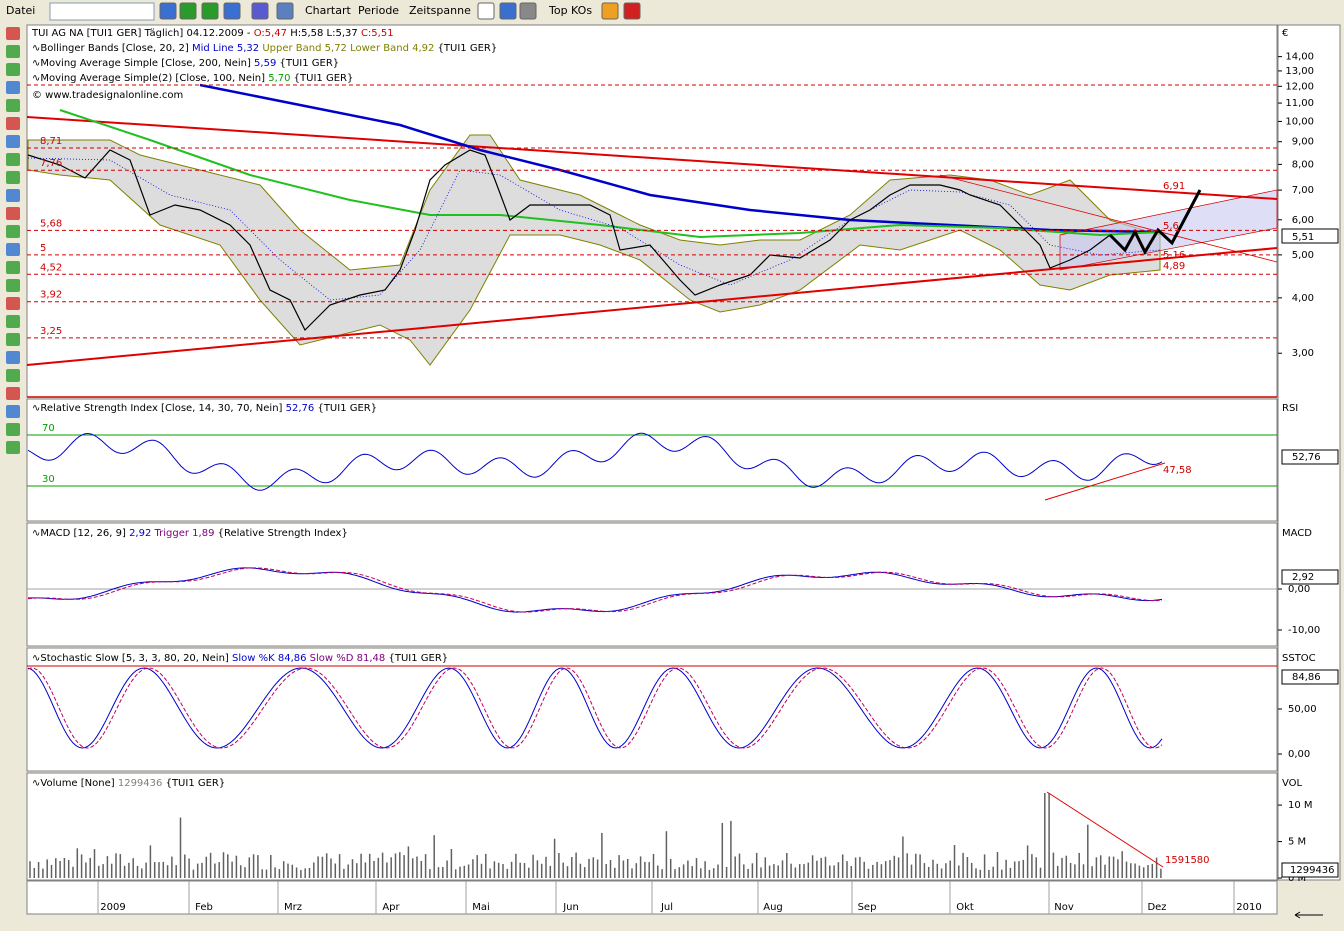 The width and height of the screenshot is (1344, 931). Describe the element at coordinates (440, 10) in the screenshot. I see `menu-zeitspanne: Zeitspanne` at that location.